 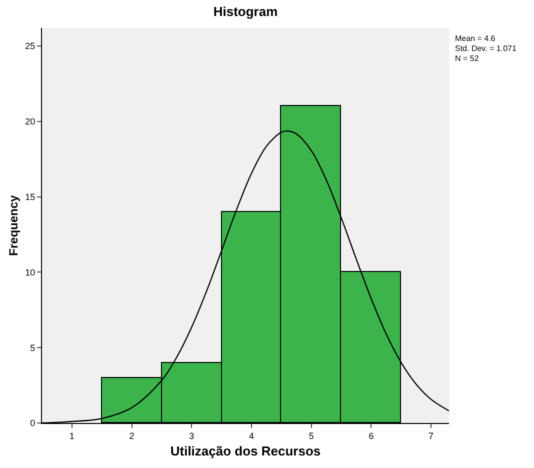 What do you see at coordinates (191, 435) in the screenshot?
I see `x-tick-label: 3` at bounding box center [191, 435].